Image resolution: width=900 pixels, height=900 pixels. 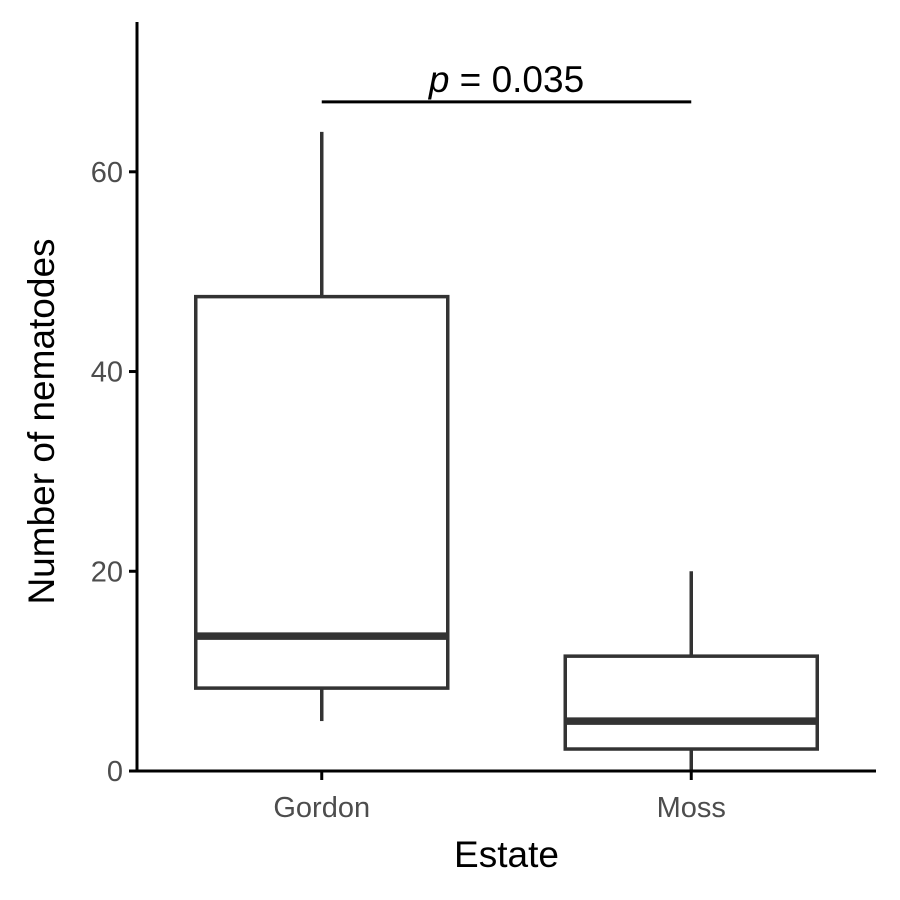 I want to click on y-tick-label: 0, so click(x=115, y=772).